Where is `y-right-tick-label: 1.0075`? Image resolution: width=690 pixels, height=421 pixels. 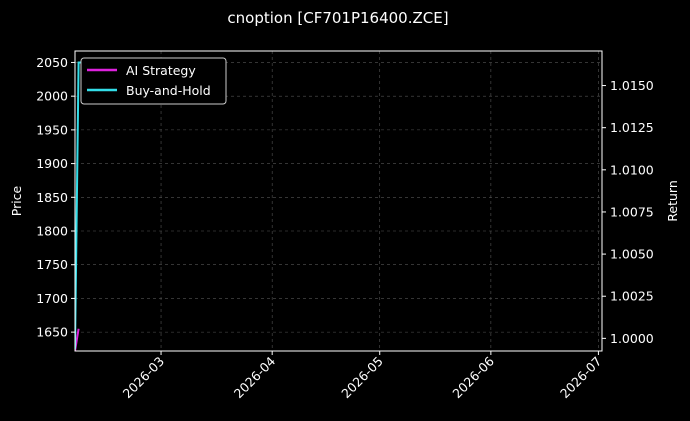
y-right-tick-label: 1.0075 is located at coordinates (632, 211).